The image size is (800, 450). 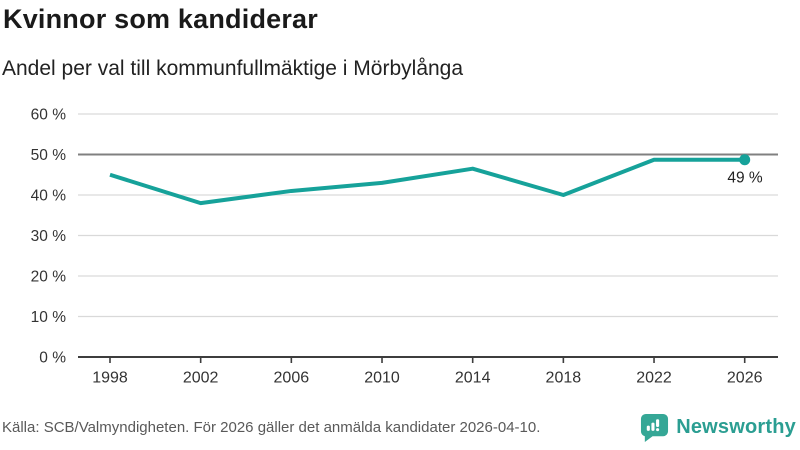 I want to click on y-tick-label: 40 %, so click(x=49, y=196).